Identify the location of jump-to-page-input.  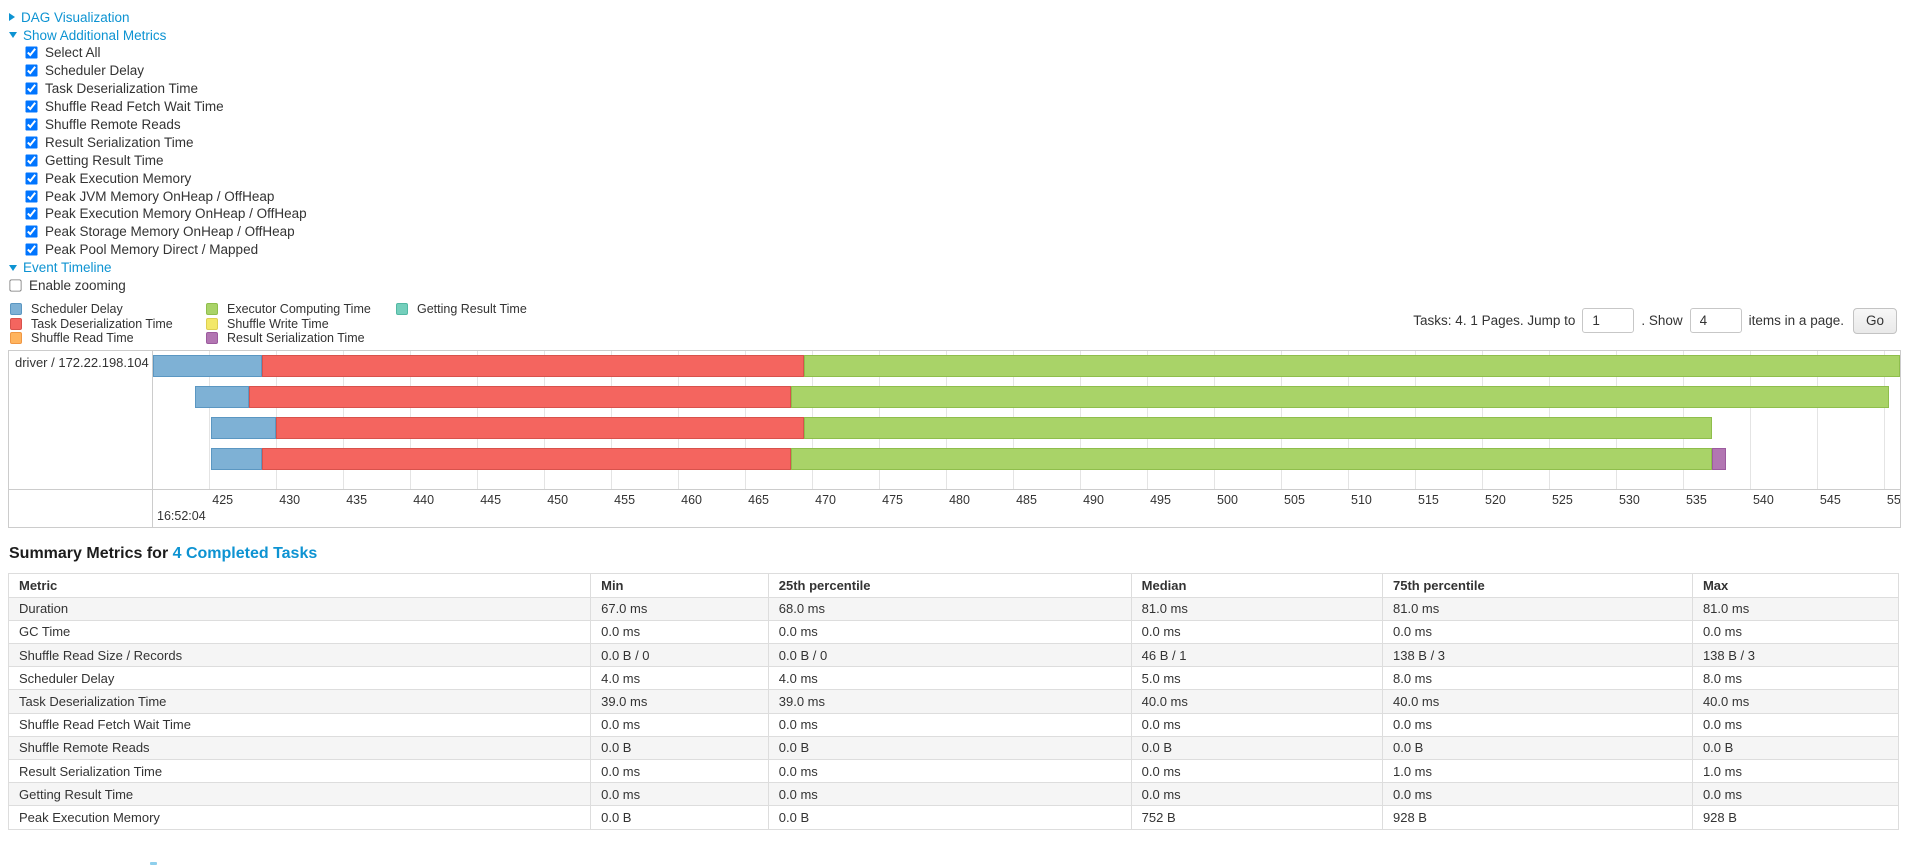
(1608, 321).